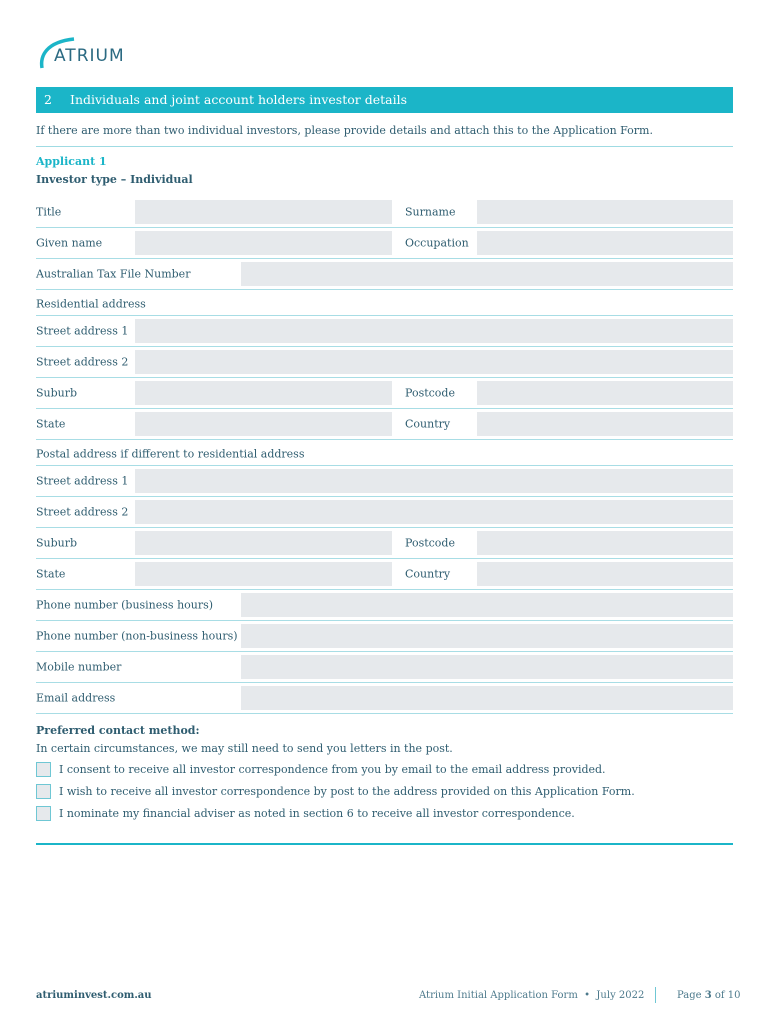  What do you see at coordinates (487, 698) in the screenshot?
I see `email-input` at bounding box center [487, 698].